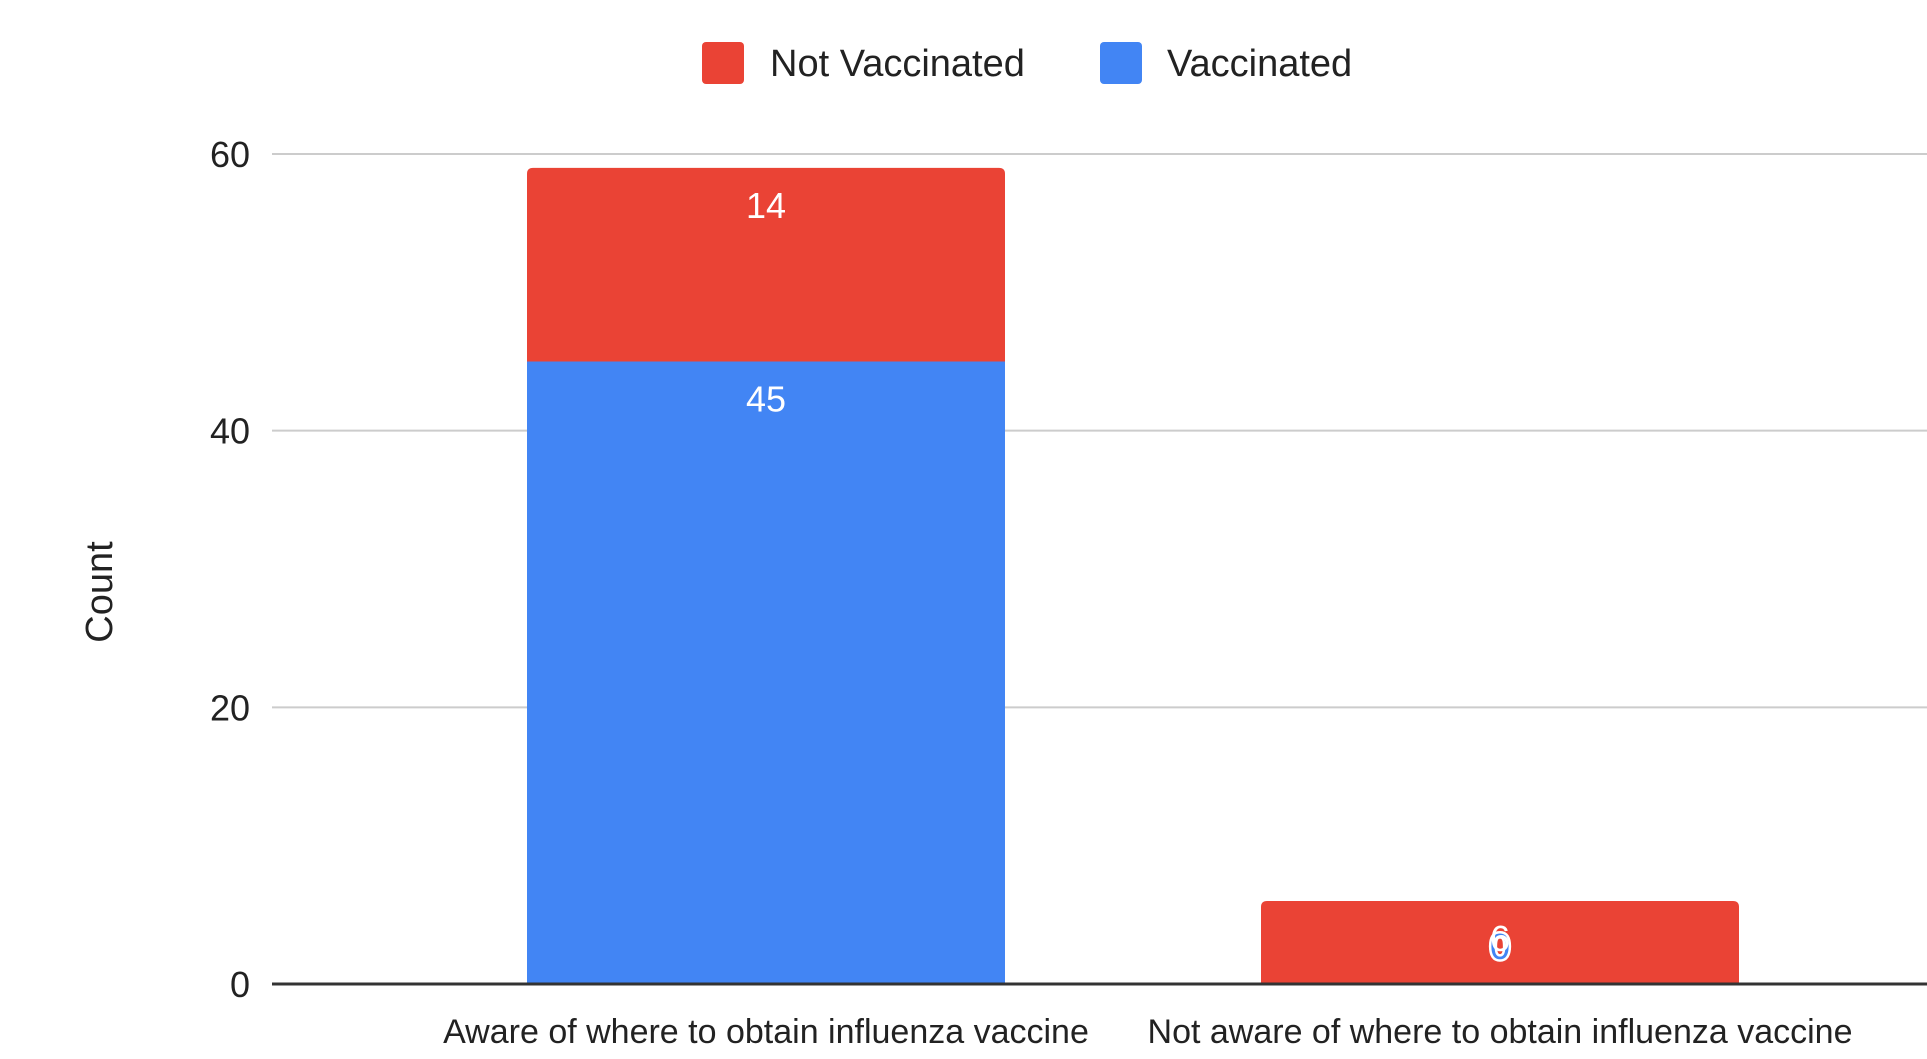 The width and height of the screenshot is (1927, 1059). What do you see at coordinates (723, 63) in the screenshot?
I see `legend-swatch-not-vaccinated` at bounding box center [723, 63].